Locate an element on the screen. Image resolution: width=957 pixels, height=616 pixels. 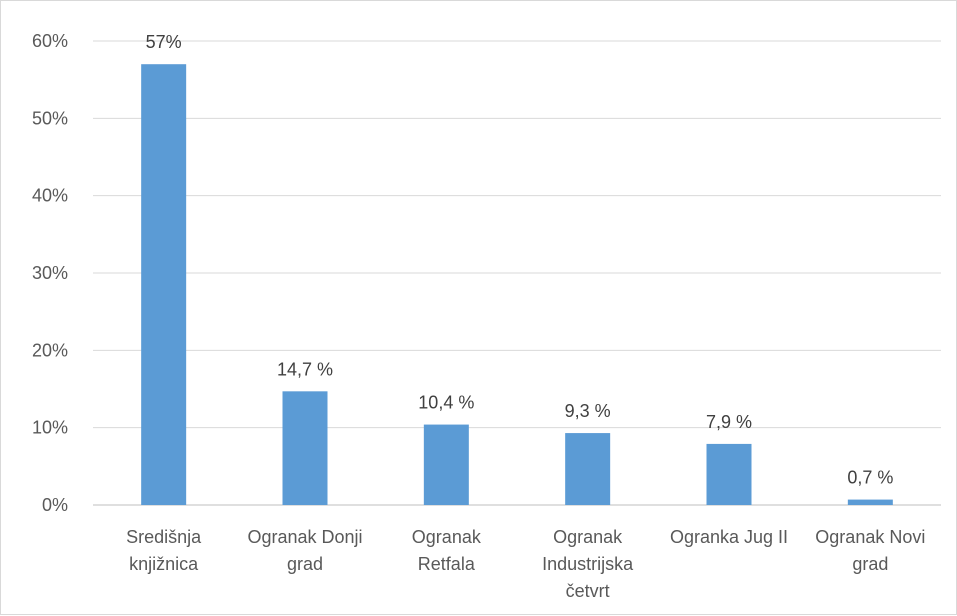
category-label: Ogranak Donji is located at coordinates (304, 537).